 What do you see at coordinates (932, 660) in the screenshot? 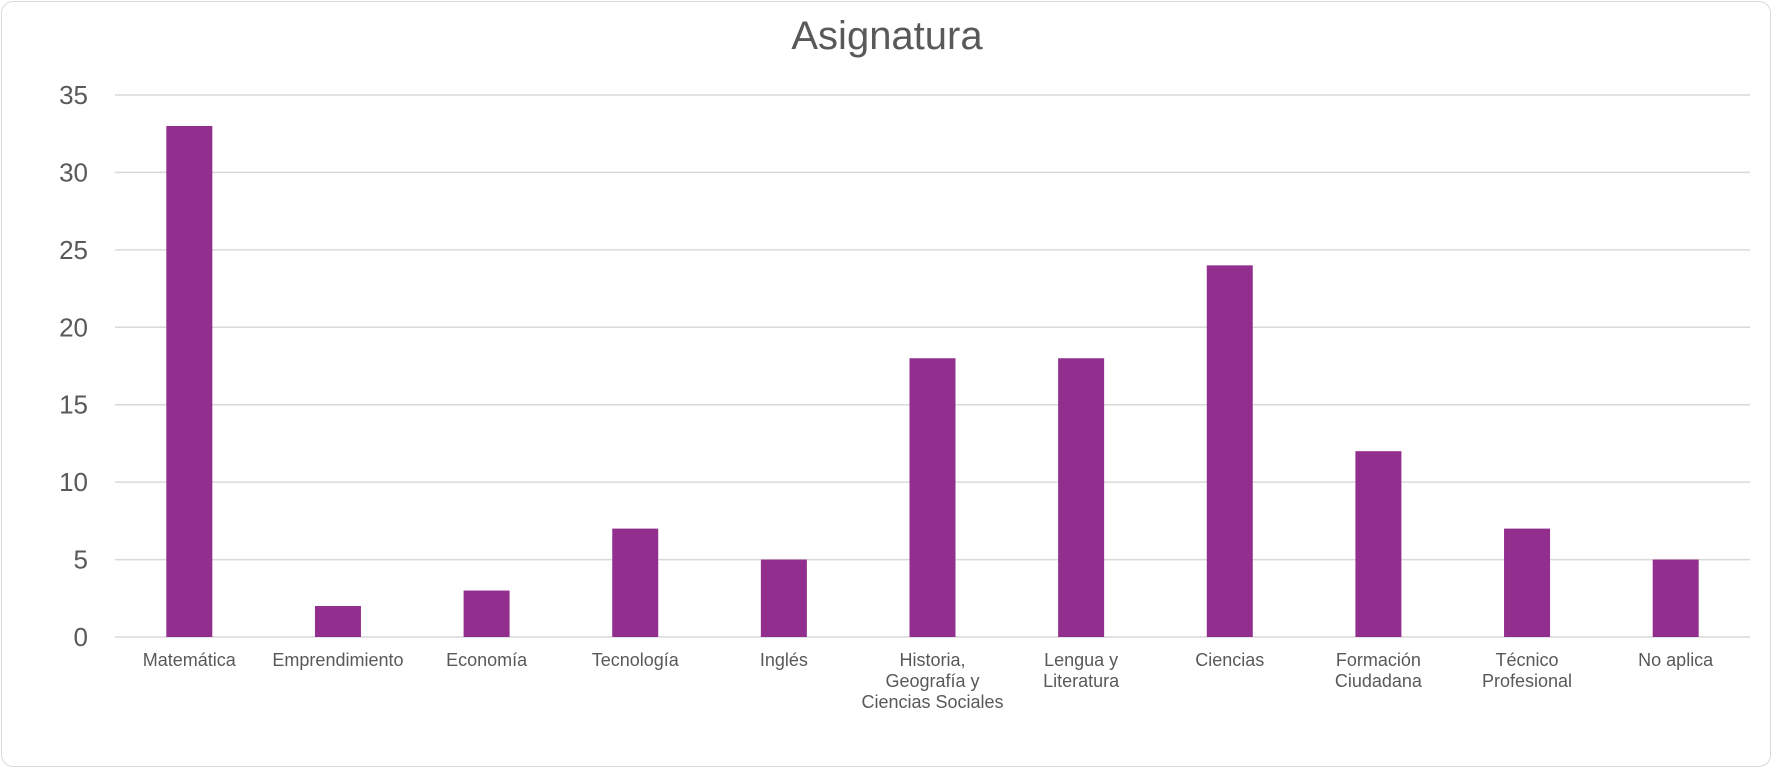
I see `x-category-label-line: Historia,` at bounding box center [932, 660].